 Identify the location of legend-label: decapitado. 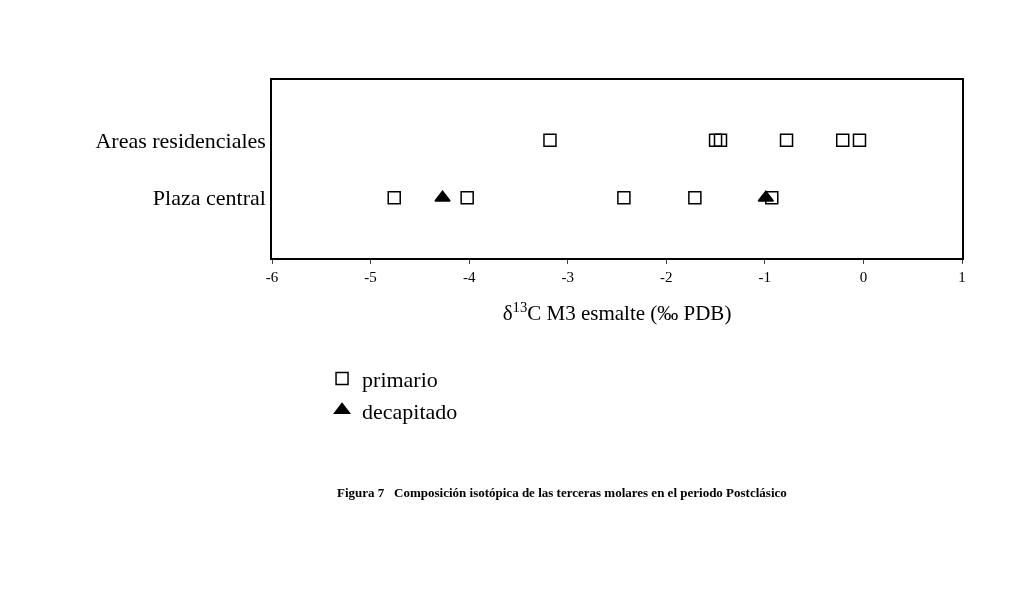
(410, 411).